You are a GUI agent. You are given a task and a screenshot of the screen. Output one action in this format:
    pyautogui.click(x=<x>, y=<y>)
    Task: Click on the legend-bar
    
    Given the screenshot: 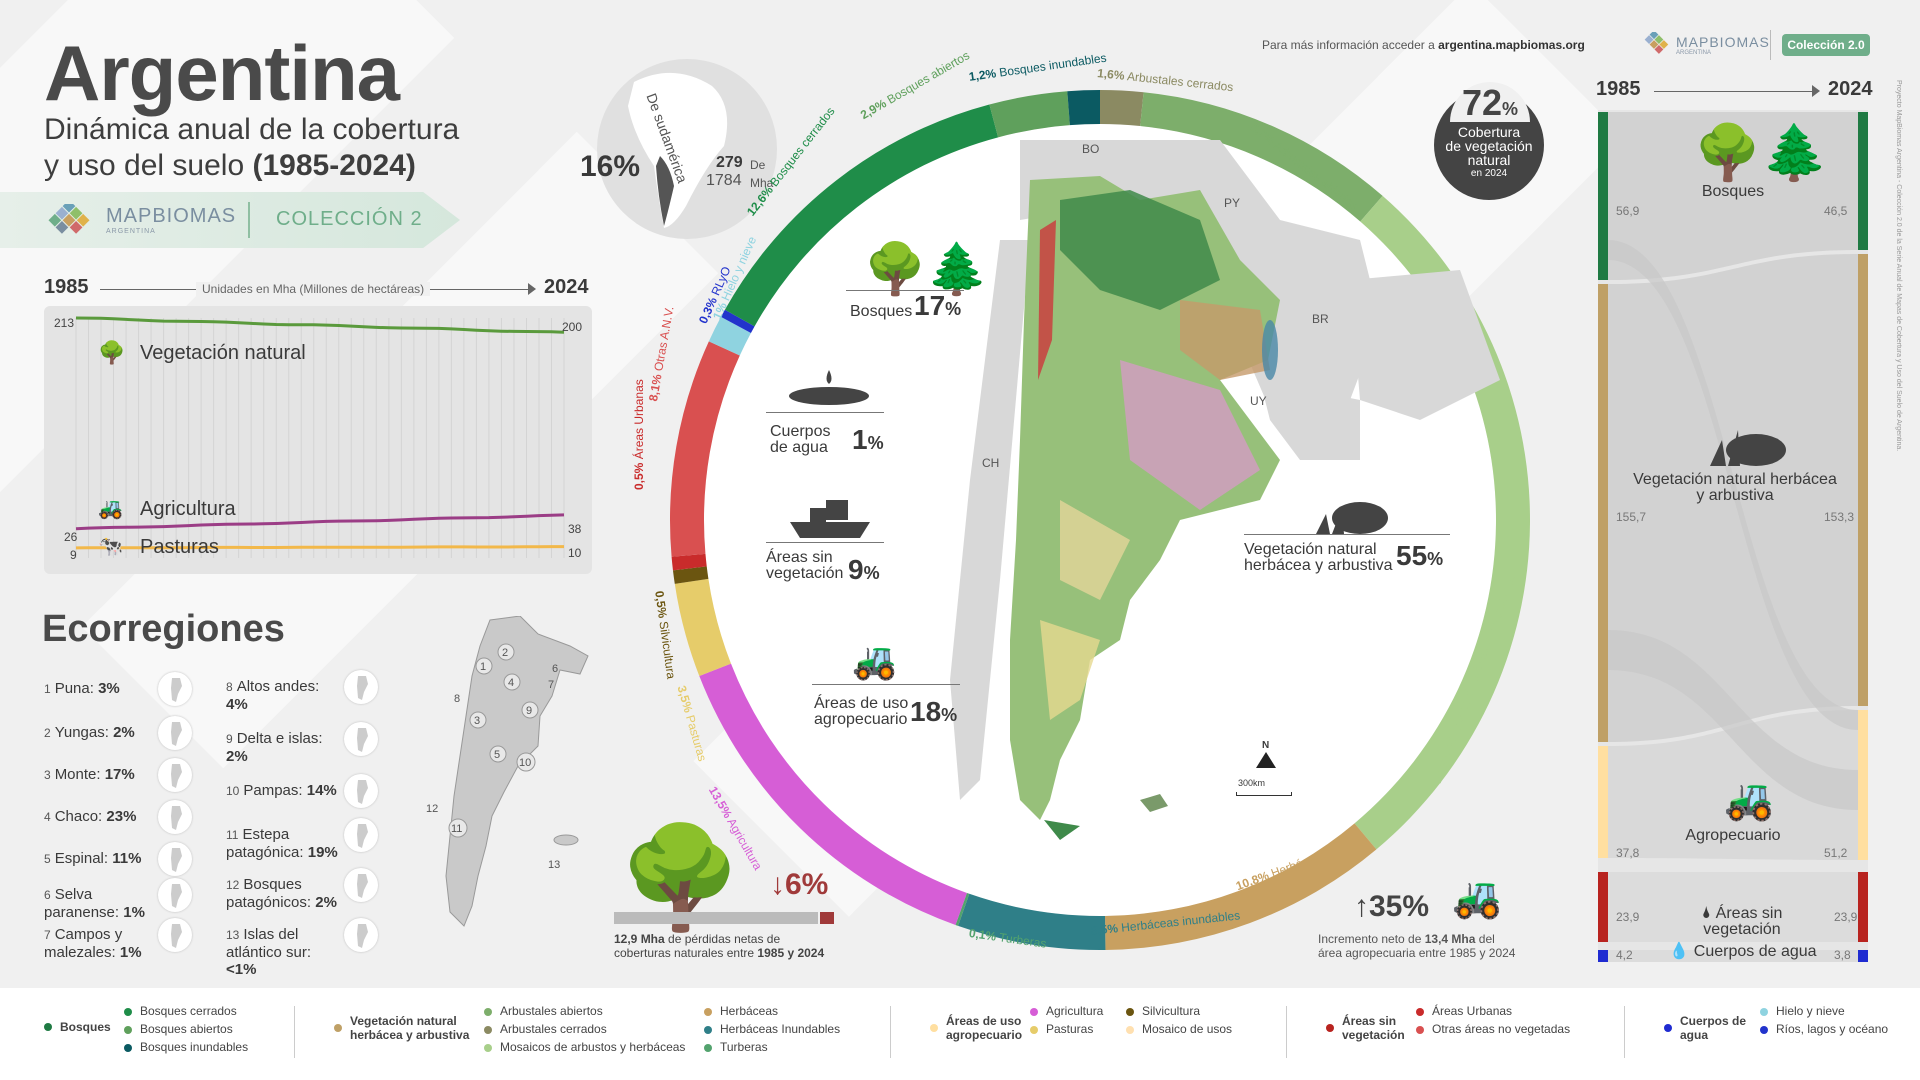 What is the action you would take?
    pyautogui.click(x=960, y=1034)
    